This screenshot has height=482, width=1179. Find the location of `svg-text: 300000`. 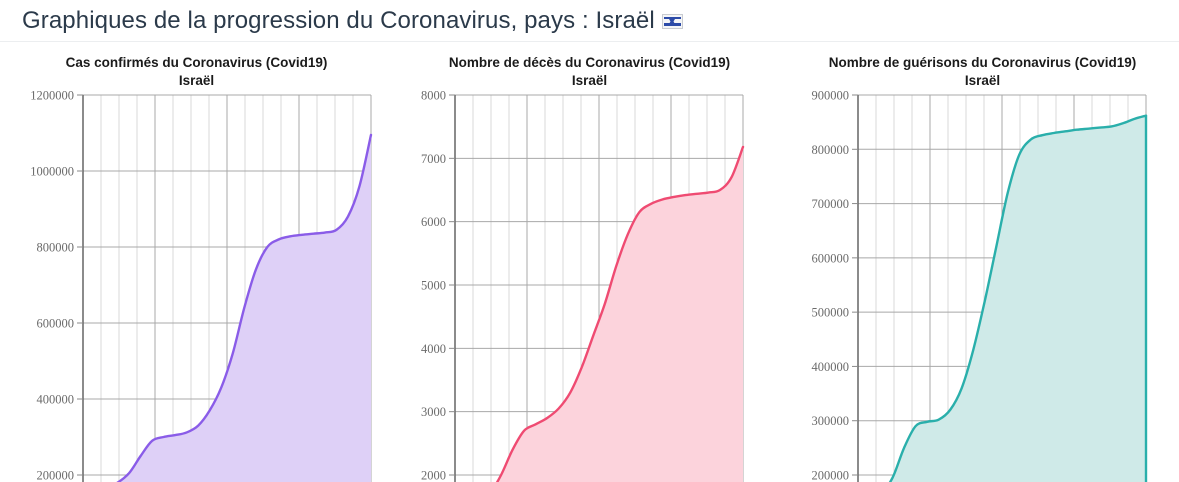

svg-text: 300000 is located at coordinates (831, 421).